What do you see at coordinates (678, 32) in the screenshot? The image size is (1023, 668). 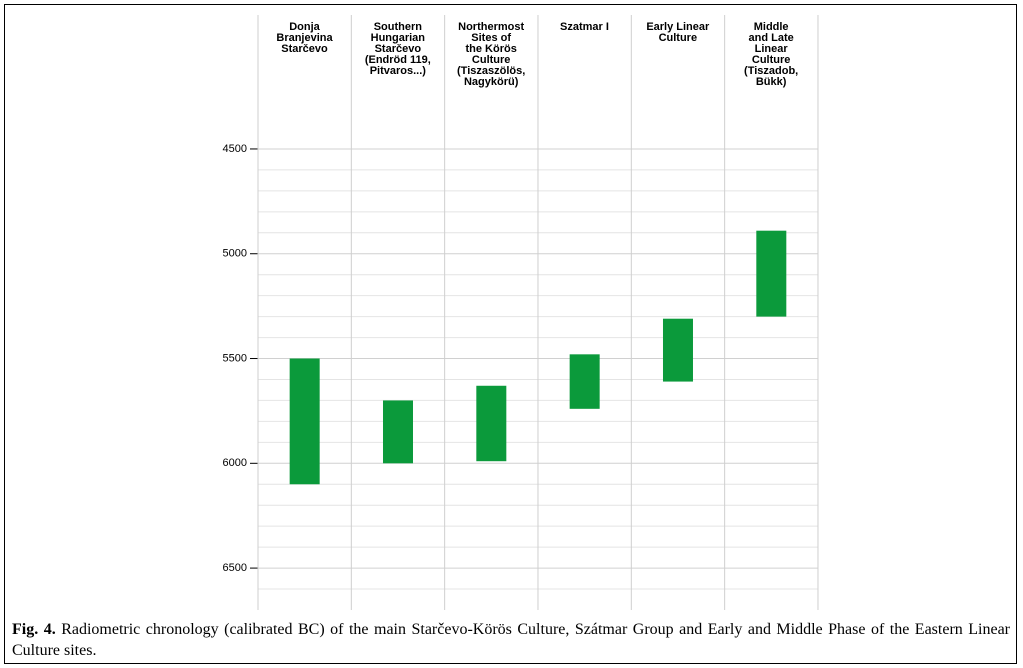 I see `column-header: Early Linear Culture` at bounding box center [678, 32].